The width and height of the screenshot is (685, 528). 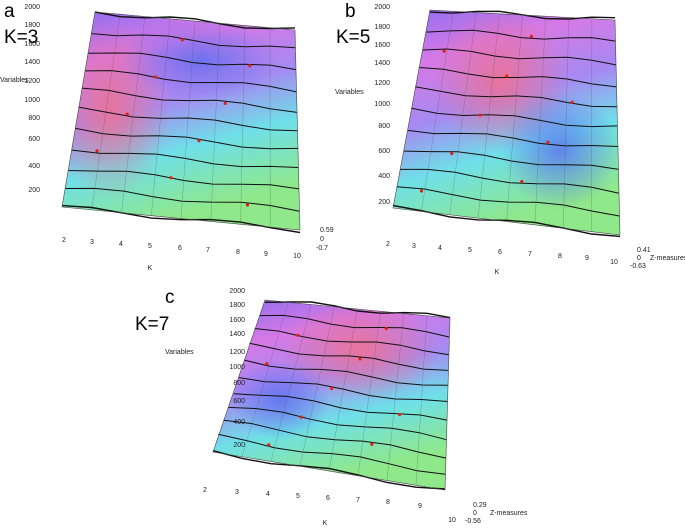 I want to click on x-tick-label: 3, so click(x=414, y=246).